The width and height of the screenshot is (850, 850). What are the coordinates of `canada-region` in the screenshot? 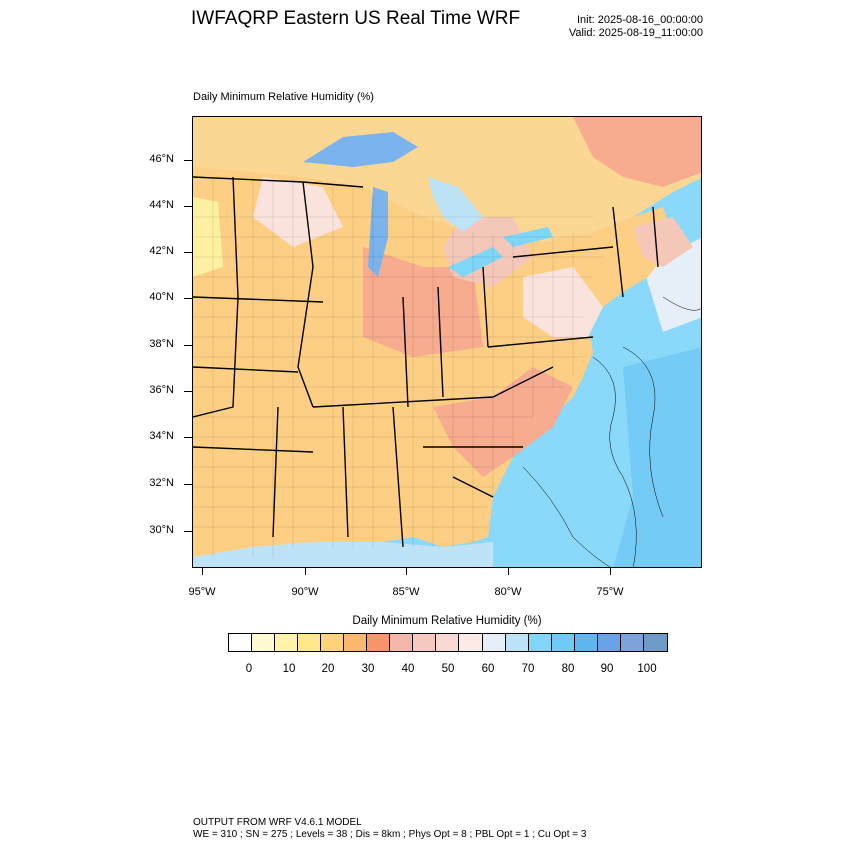 It's located at (447, 179).